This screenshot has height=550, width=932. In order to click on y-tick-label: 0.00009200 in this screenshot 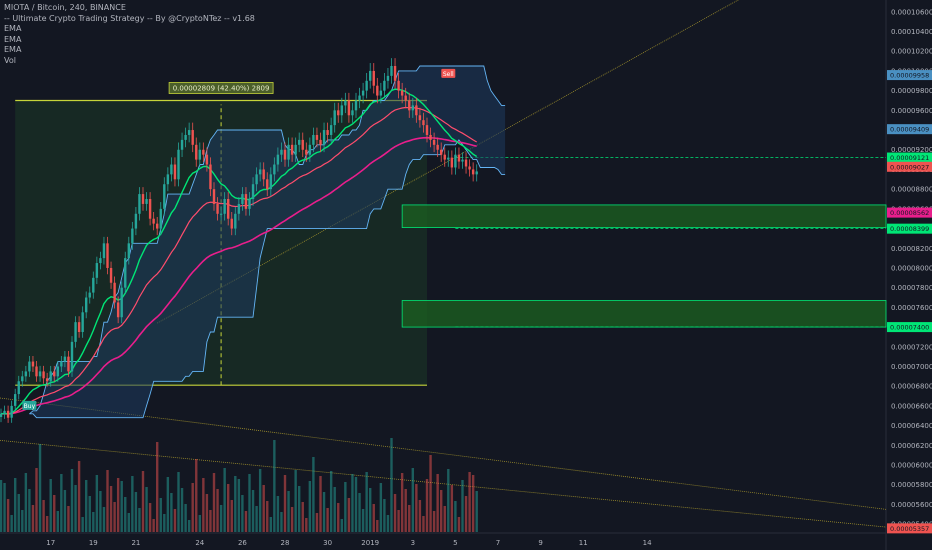, I will do `click(911, 150)`.